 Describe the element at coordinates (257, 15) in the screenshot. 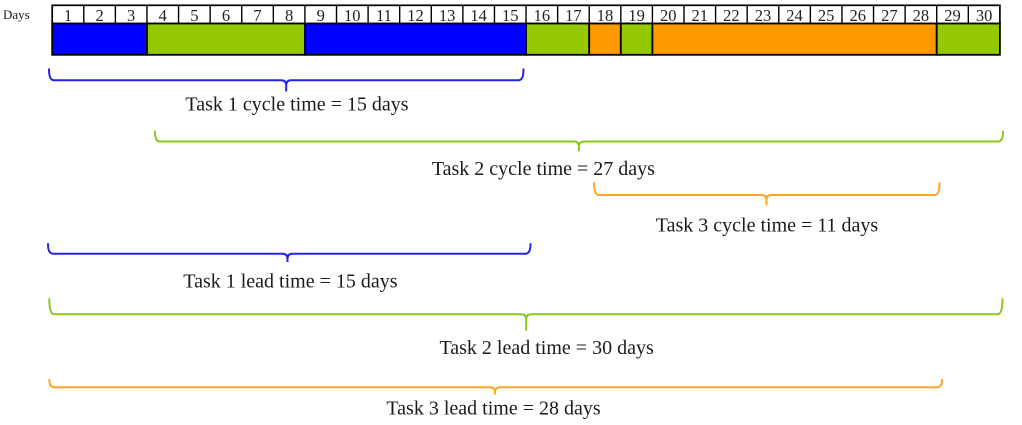

I see `svg-text: 7` at that location.